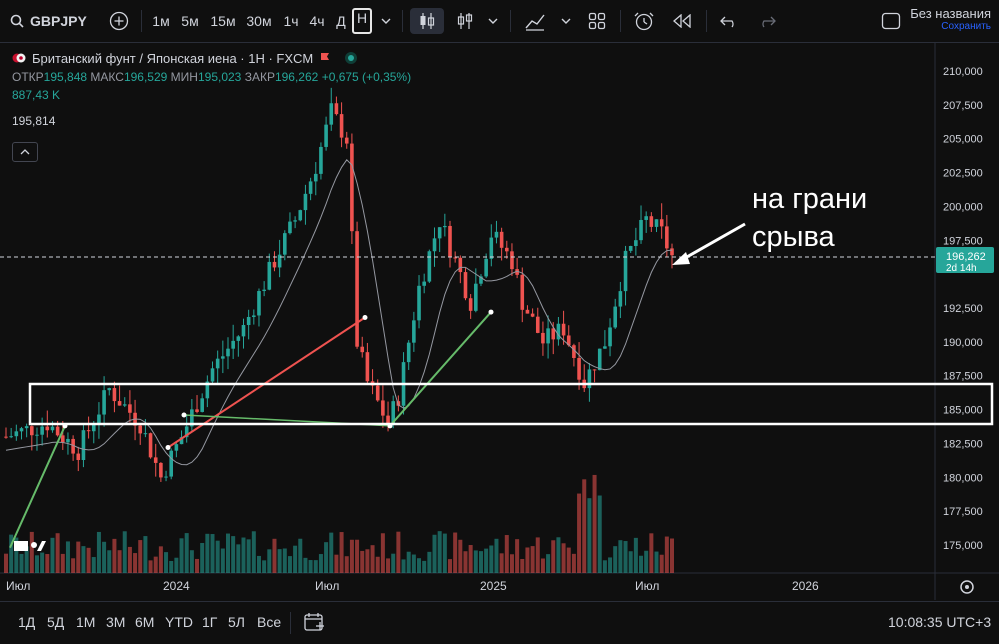 The image size is (999, 644). Describe the element at coordinates (566, 21) in the screenshot. I see `compare-dropdown-button` at that location.